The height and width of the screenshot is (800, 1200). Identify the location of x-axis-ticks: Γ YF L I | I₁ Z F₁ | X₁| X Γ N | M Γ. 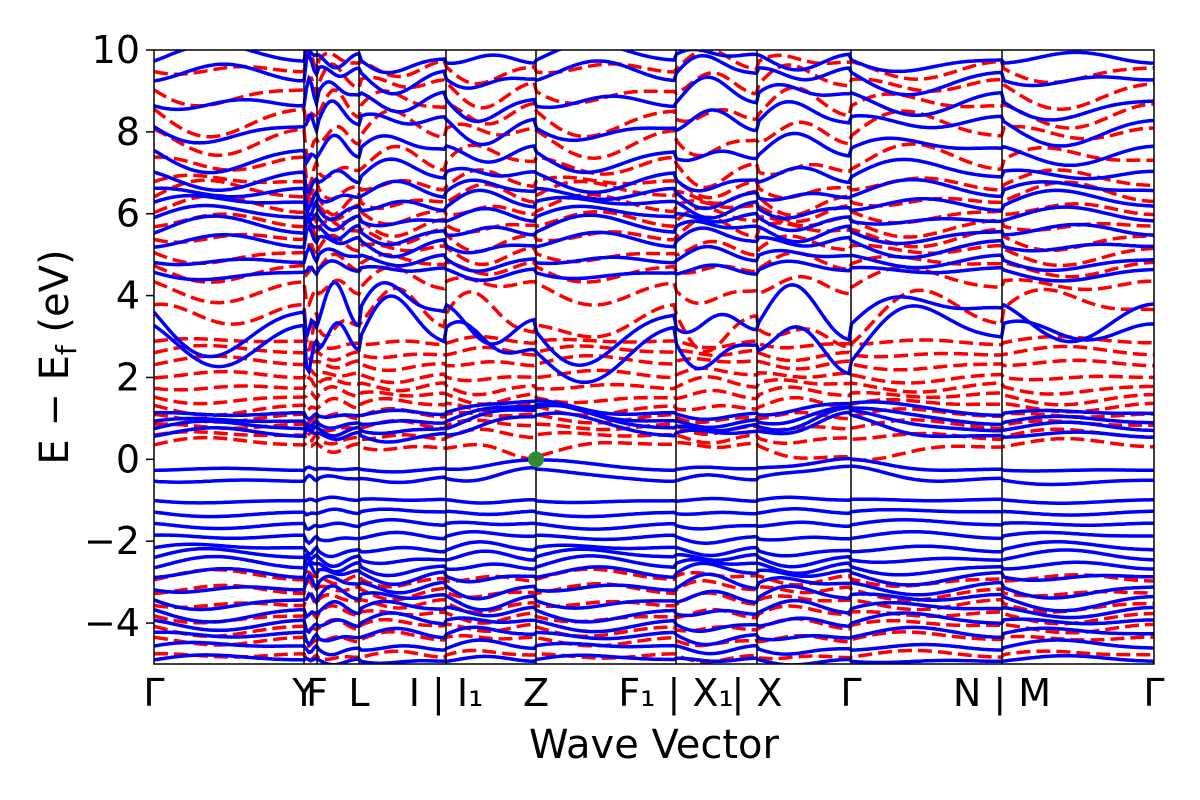
(653, 693).